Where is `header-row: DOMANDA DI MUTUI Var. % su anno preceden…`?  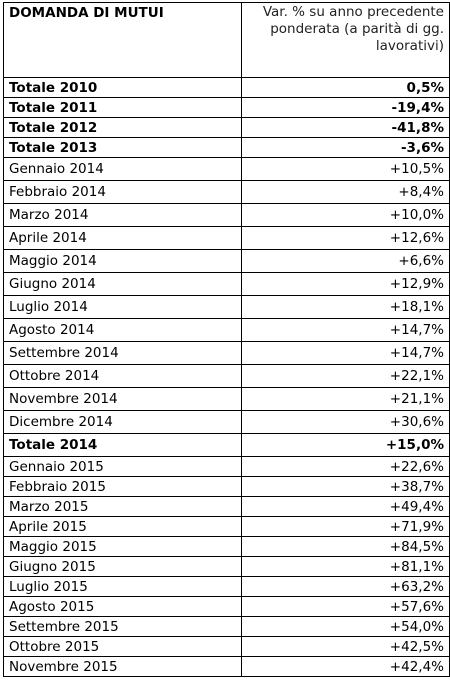 header-row: DOMANDA DI MUTUI Var. % su anno preceden… is located at coordinates (226, 40).